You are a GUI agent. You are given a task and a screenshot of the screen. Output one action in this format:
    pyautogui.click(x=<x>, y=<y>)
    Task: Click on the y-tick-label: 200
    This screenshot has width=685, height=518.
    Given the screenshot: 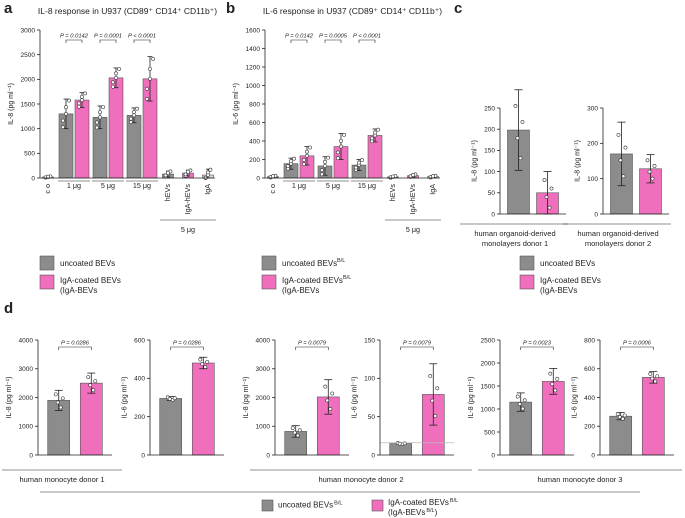 What is the action you would take?
    pyautogui.click(x=254, y=160)
    